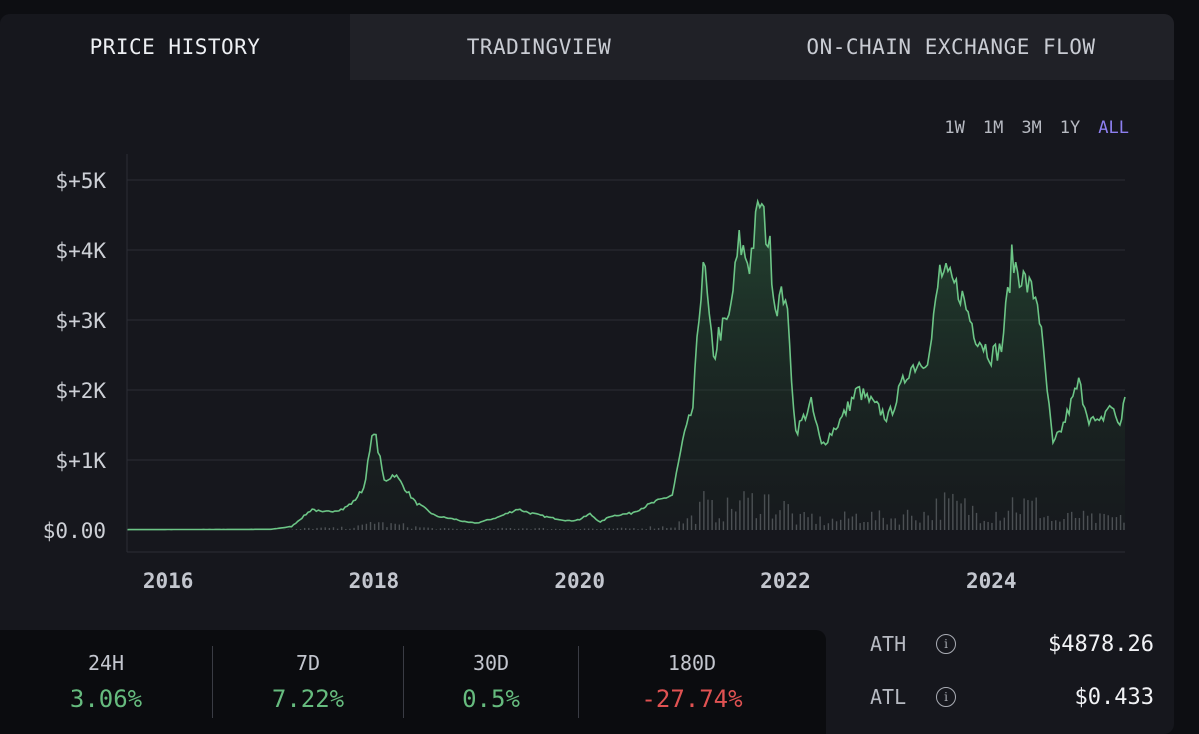 This screenshot has height=734, width=1199. I want to click on performance-stats: 24H 3.06% 7D 7.22% 30D 0.5% 180D -27.74%, so click(413, 682).